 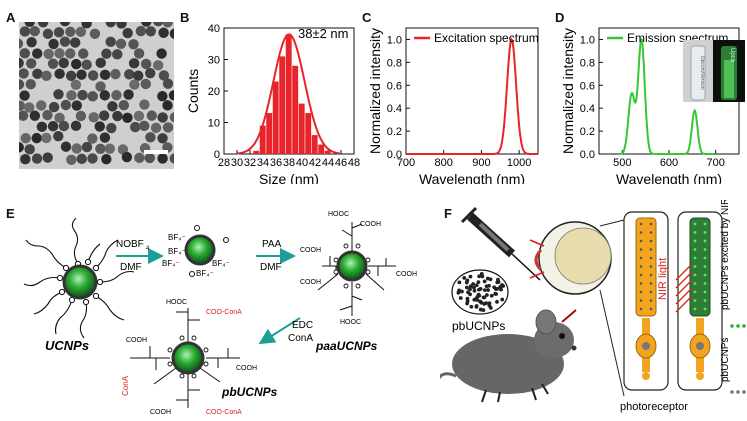 I want to click on panel-label-a: A, so click(x=11, y=17).